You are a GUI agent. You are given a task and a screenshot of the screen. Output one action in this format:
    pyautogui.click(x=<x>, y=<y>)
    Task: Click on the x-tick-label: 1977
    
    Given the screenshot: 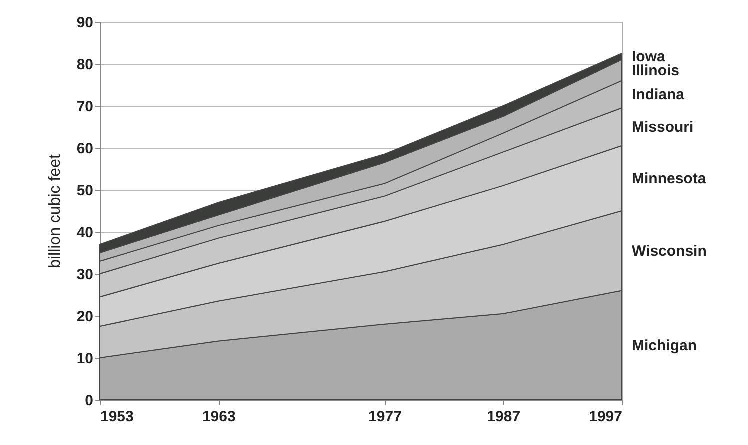 What is the action you would take?
    pyautogui.click(x=385, y=417)
    